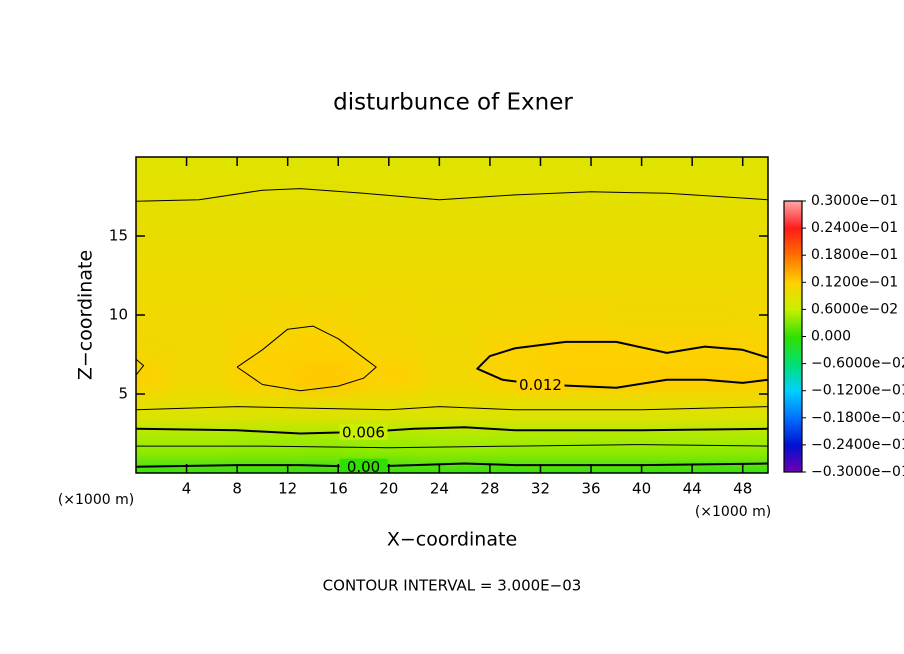 Image resolution: width=904 pixels, height=654 pixels. What do you see at coordinates (854, 201) in the screenshot?
I see `colorbar-label: 0.3000e−01` at bounding box center [854, 201].